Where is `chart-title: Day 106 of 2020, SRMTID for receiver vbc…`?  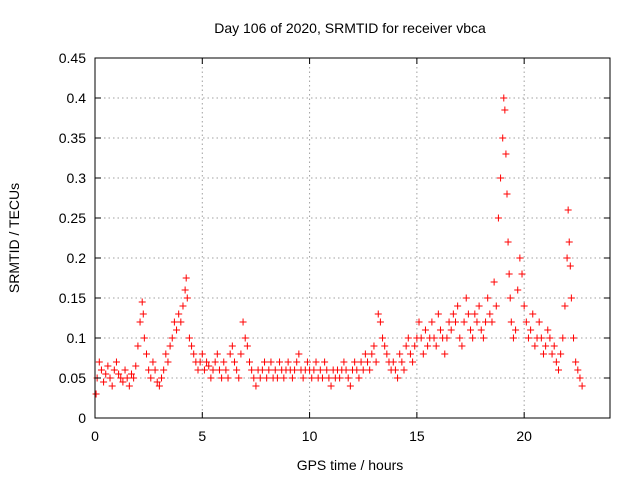 chart-title: Day 106 of 2020, SRMTID for receiver vbc… is located at coordinates (350, 28).